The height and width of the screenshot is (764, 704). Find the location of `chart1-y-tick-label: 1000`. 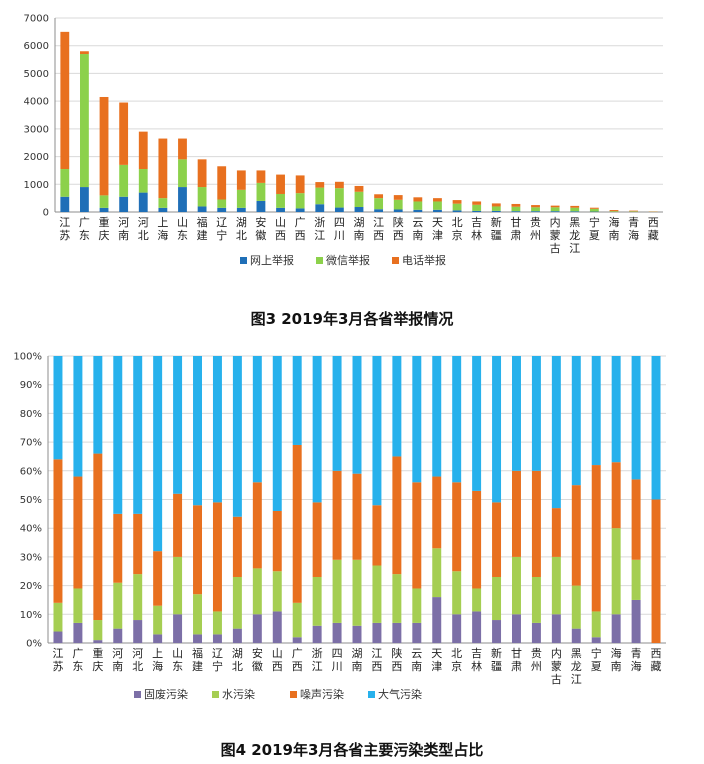

chart1-y-tick-label: 1000 is located at coordinates (36, 185).